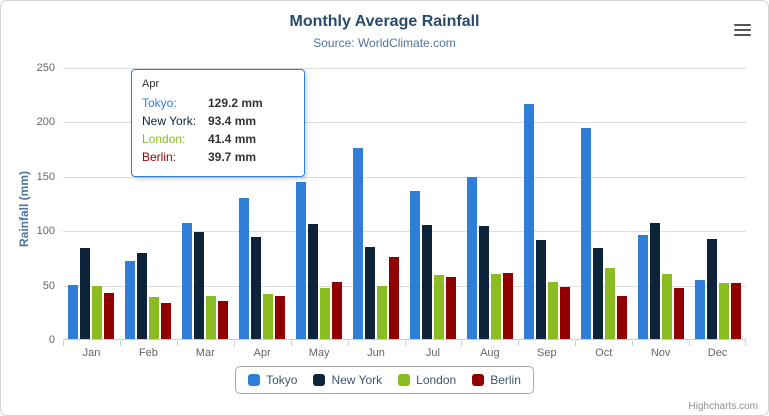 The width and height of the screenshot is (769, 416). What do you see at coordinates (358, 243) in the screenshot?
I see `bar-tokyo-jun` at bounding box center [358, 243].